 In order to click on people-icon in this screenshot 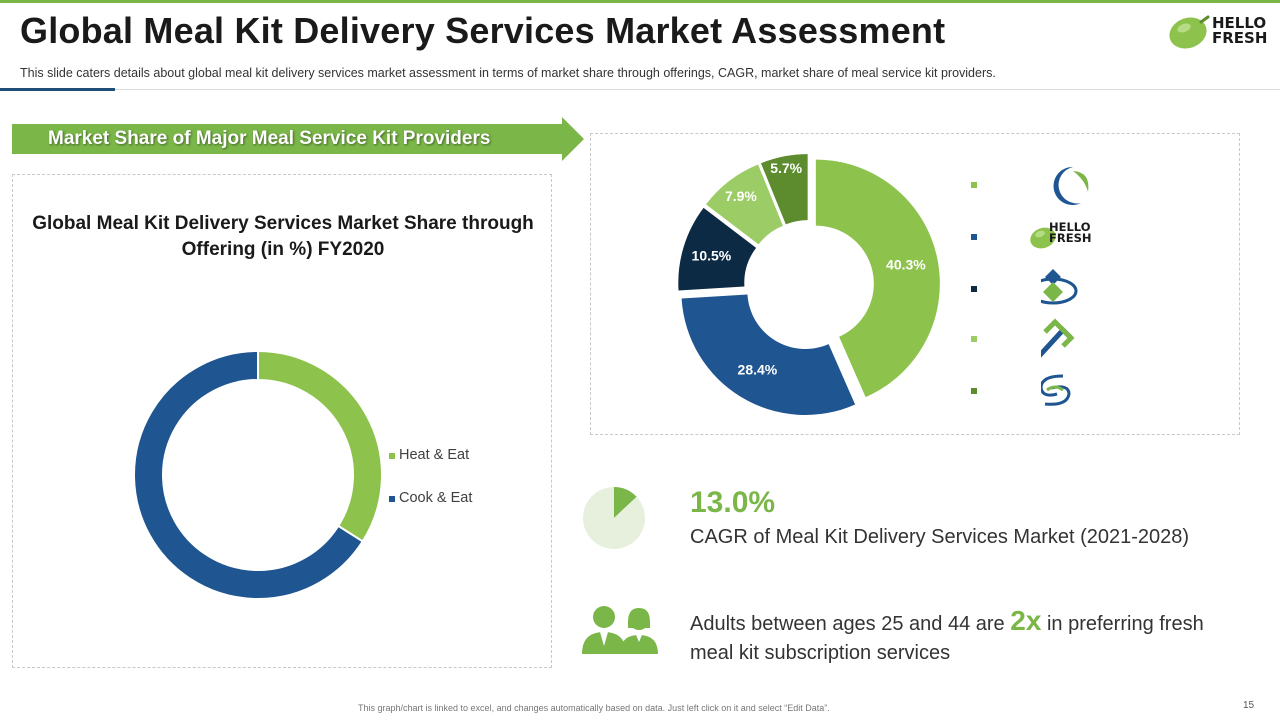, I will do `click(620, 630)`.